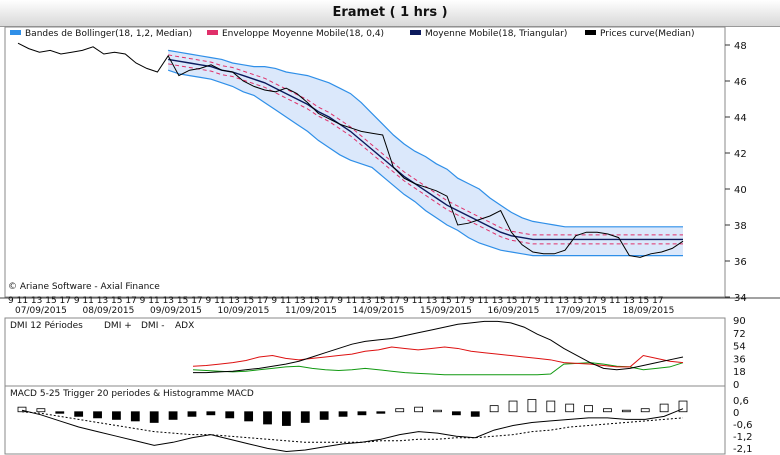  Describe the element at coordinates (740, 298) in the screenshot. I see `price-ytick-label-0: 34` at that location.